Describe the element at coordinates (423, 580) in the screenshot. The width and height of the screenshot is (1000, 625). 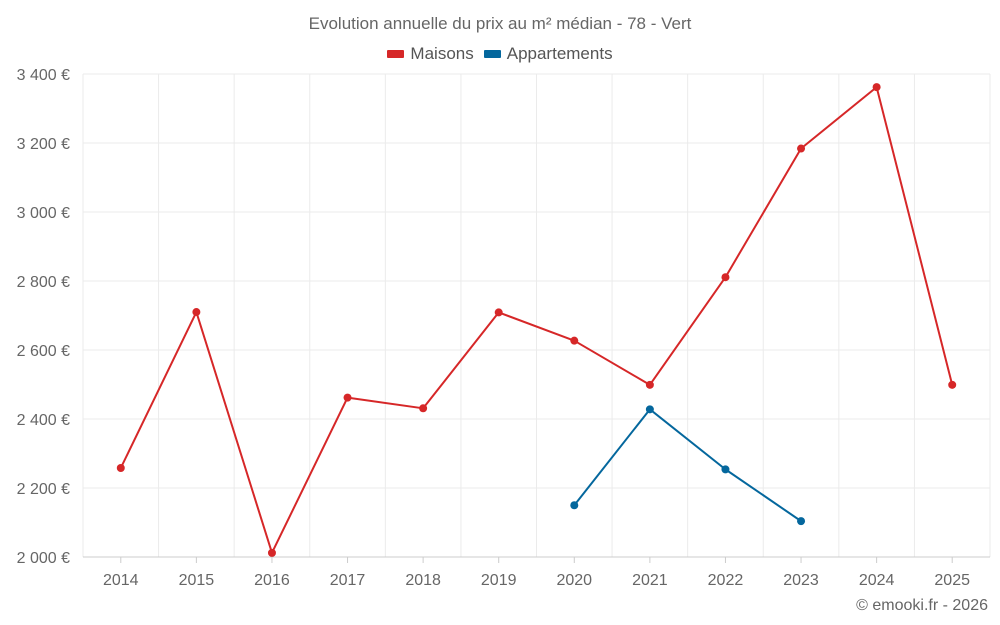
I see `x-tick-label: 2018` at that location.